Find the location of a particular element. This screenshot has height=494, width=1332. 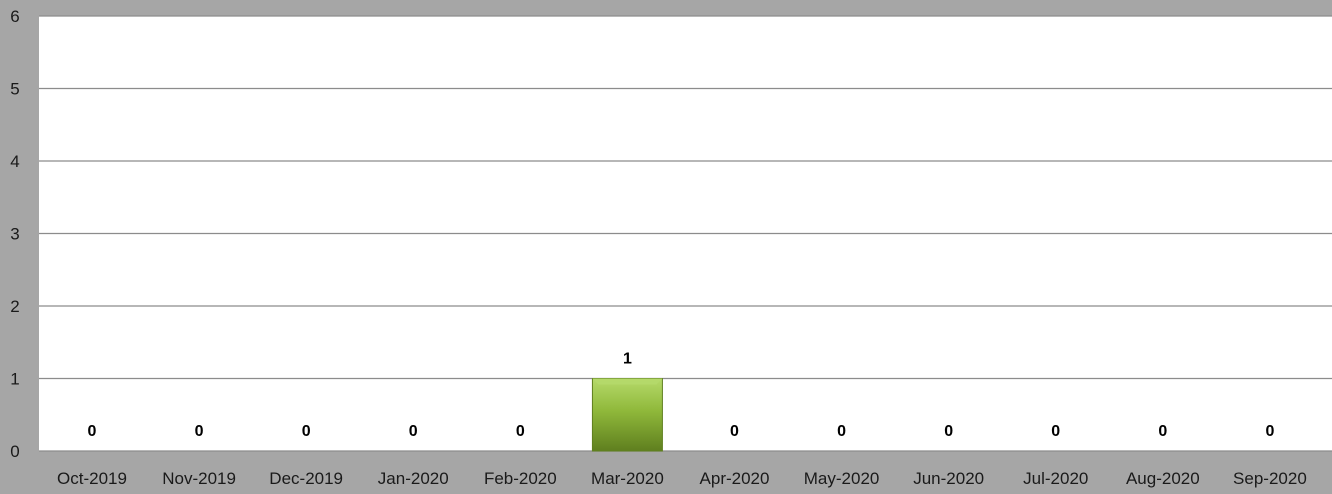

x-tick-label: Mar-2020 is located at coordinates (627, 478).